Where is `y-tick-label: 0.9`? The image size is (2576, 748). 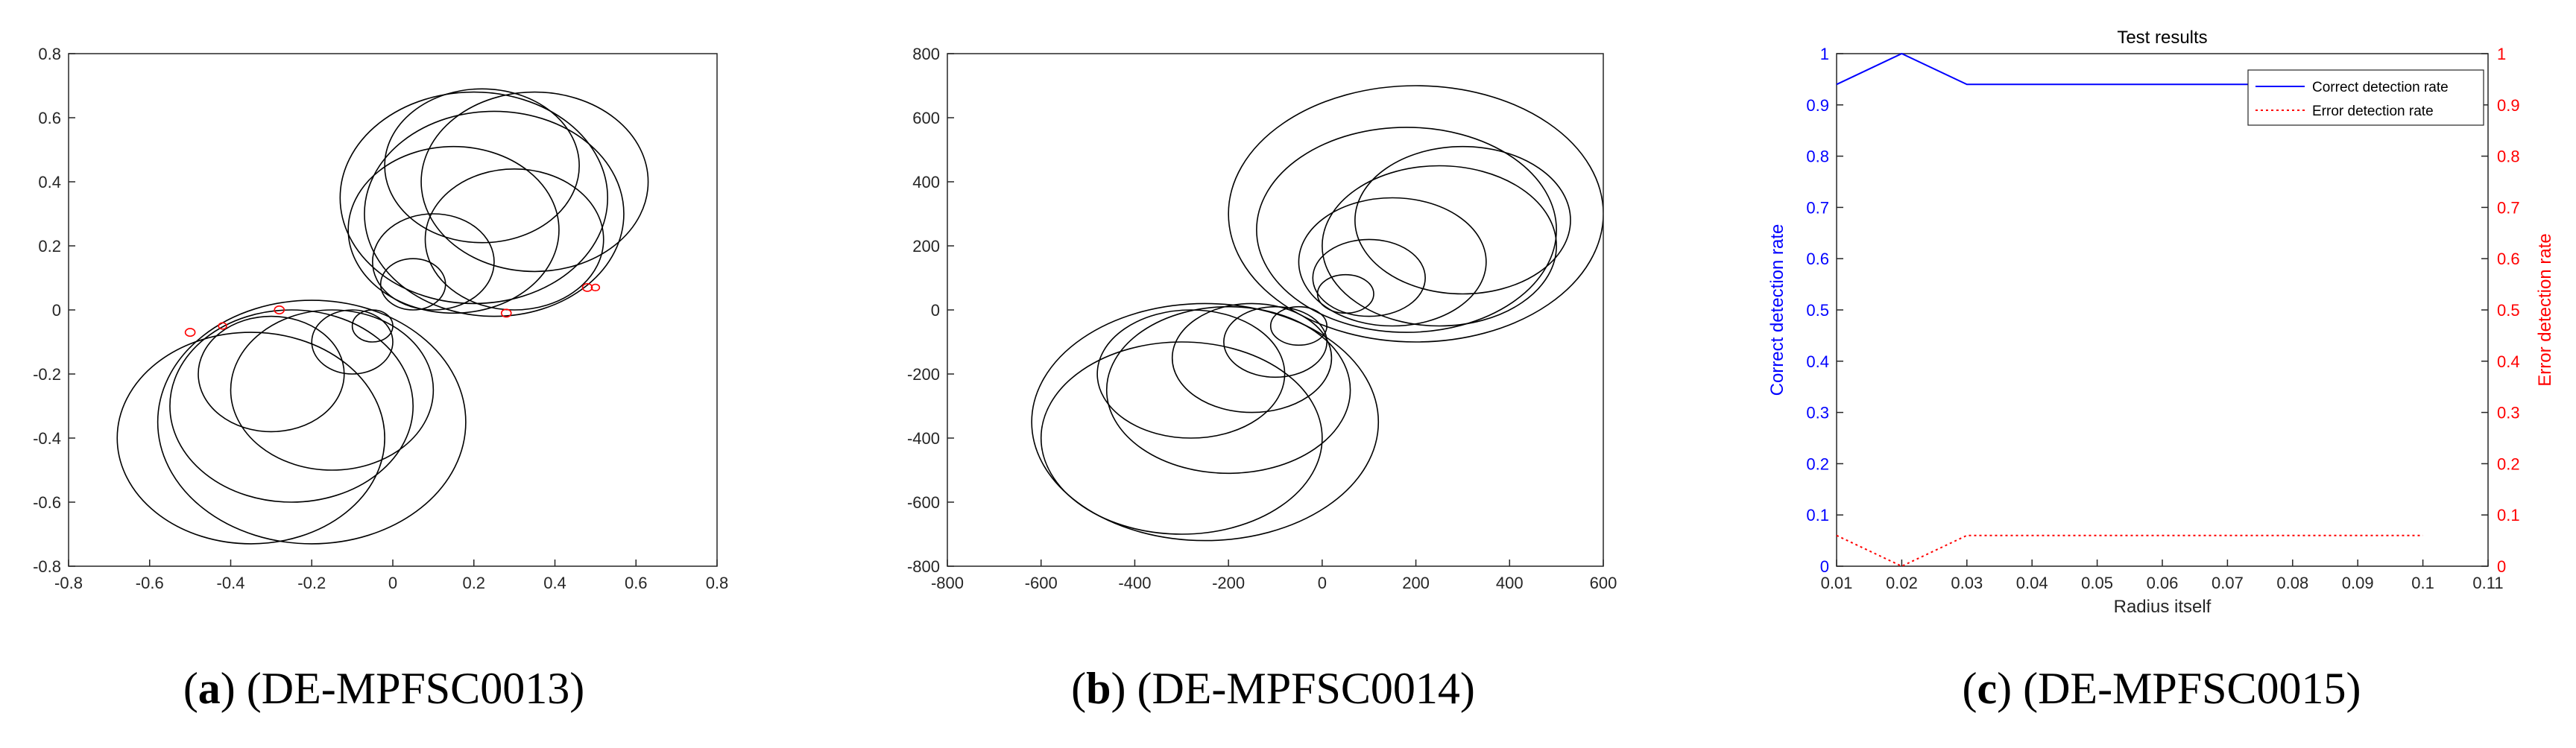
y-tick-label: 0.9 is located at coordinates (1817, 106).